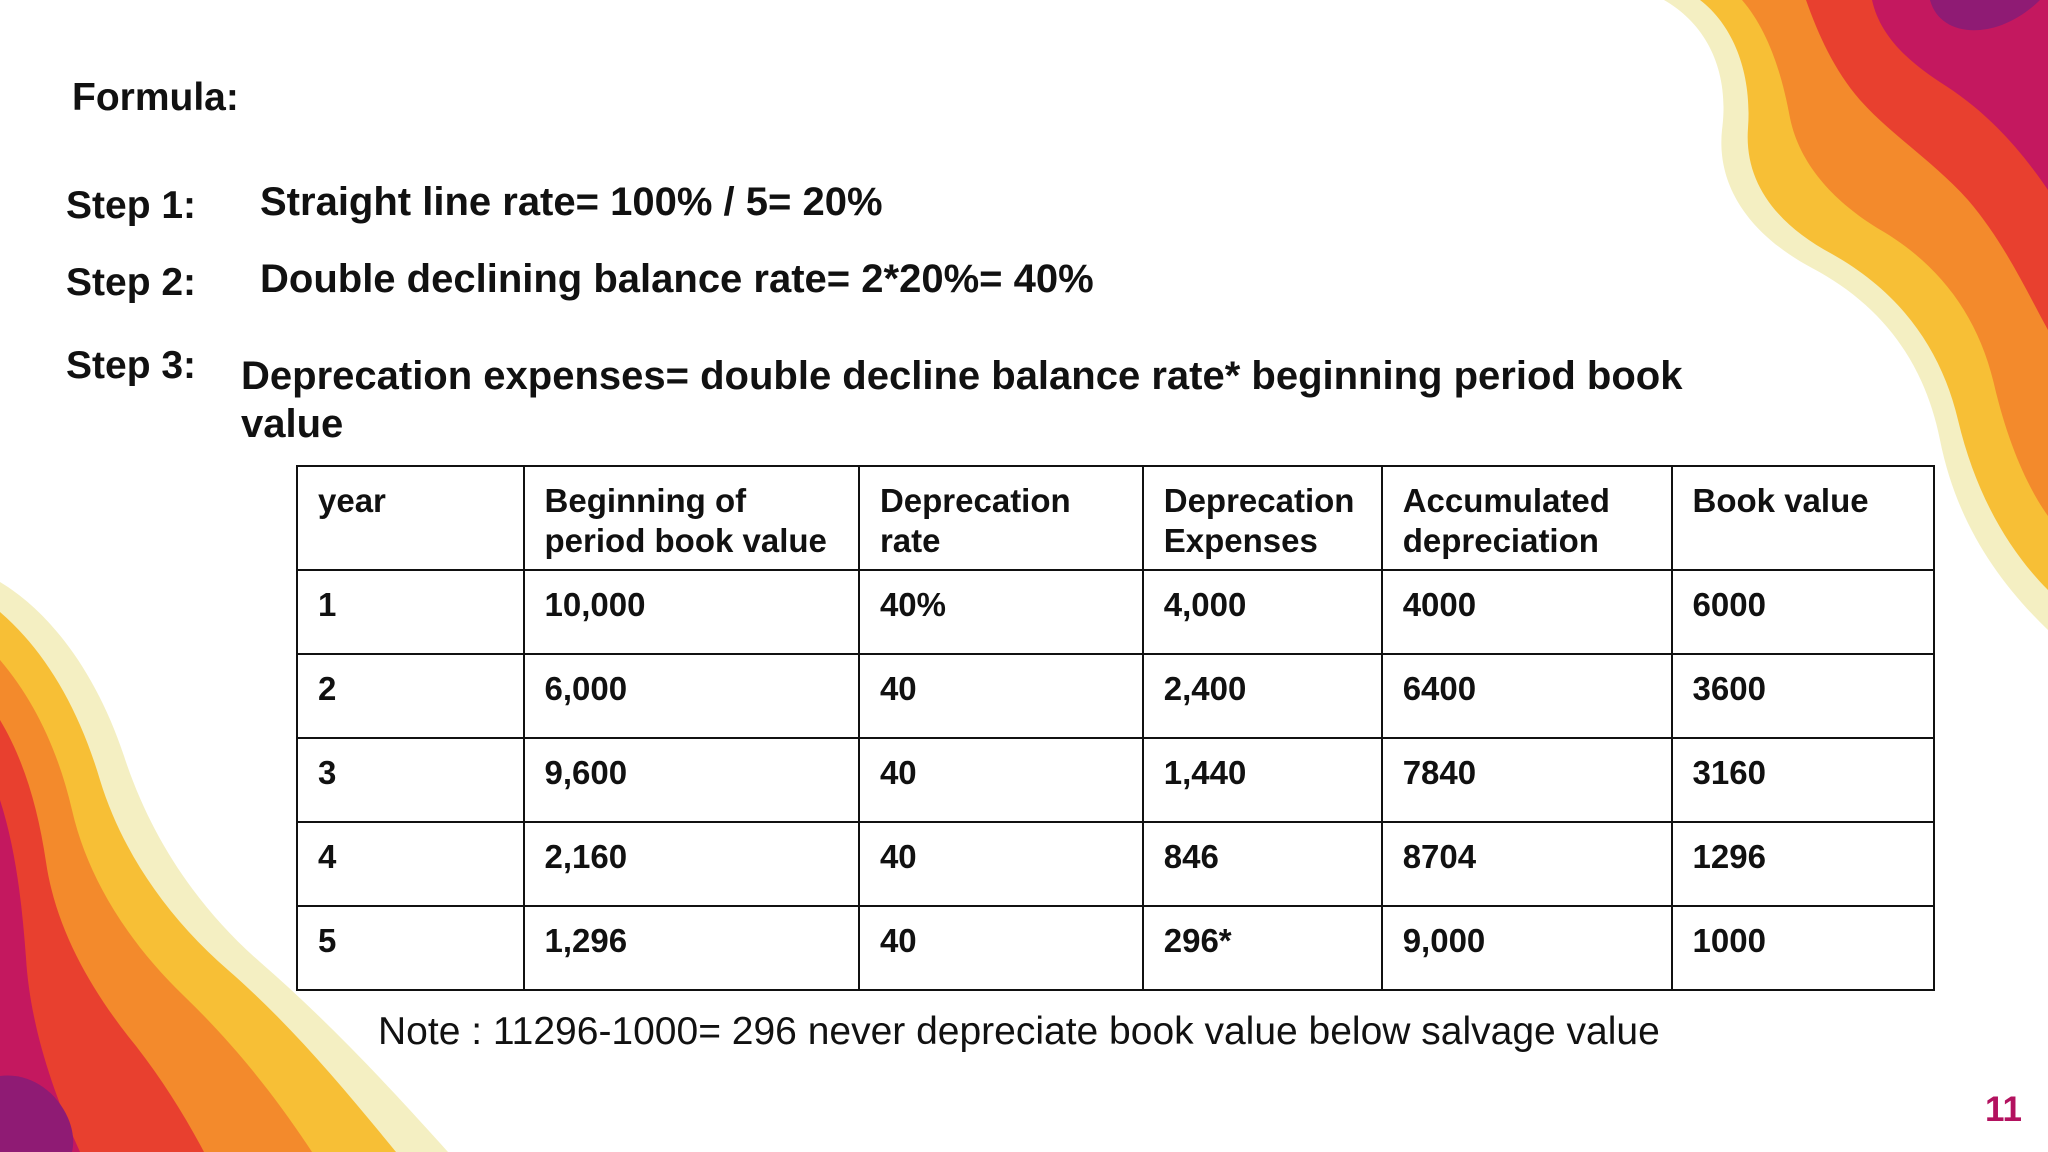  Describe the element at coordinates (691, 612) in the screenshot. I see `cell-beginning-book-value: 10,000` at that location.